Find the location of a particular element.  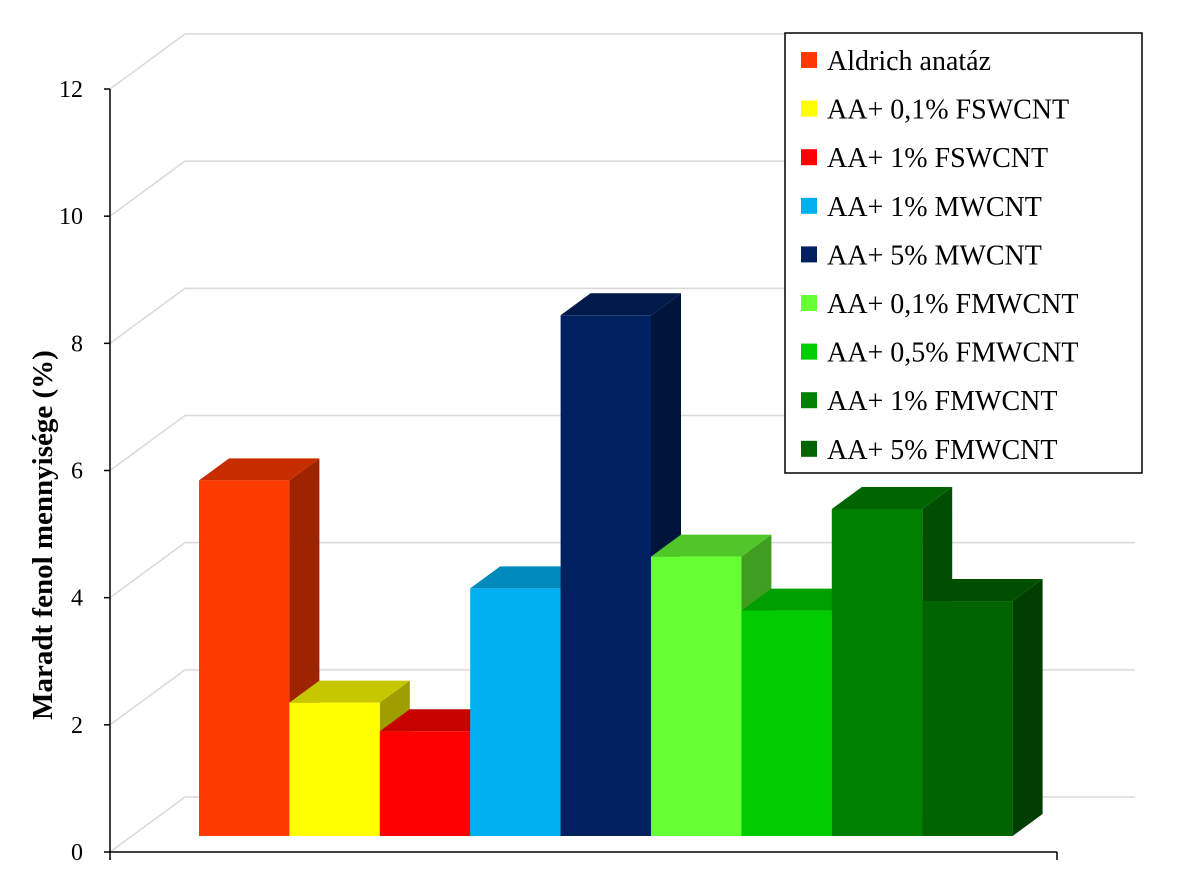

legend-entry: Aldrich anatáz is located at coordinates (896, 61).